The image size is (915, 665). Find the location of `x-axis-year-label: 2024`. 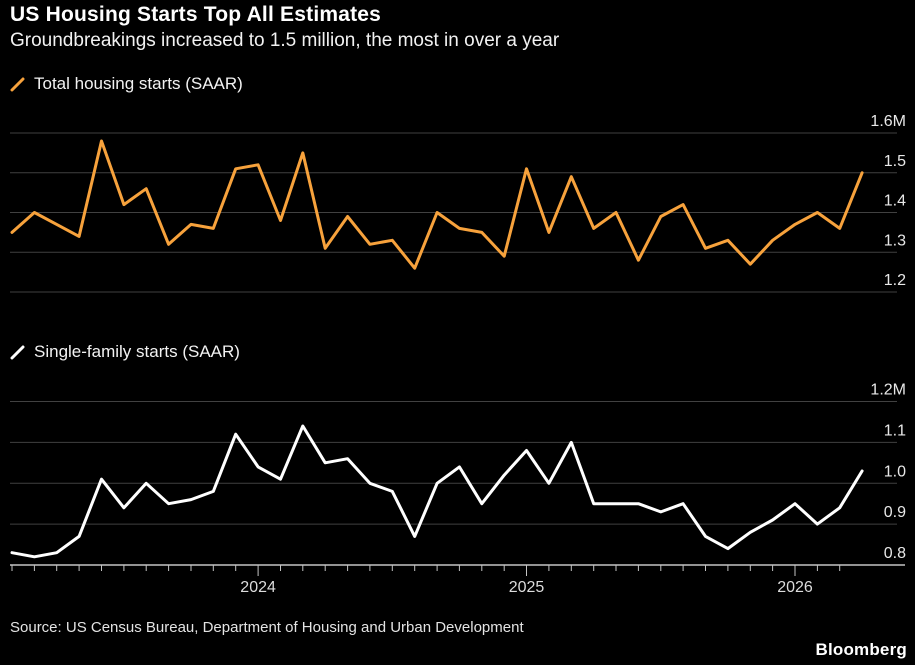

x-axis-year-label: 2024 is located at coordinates (258, 587).